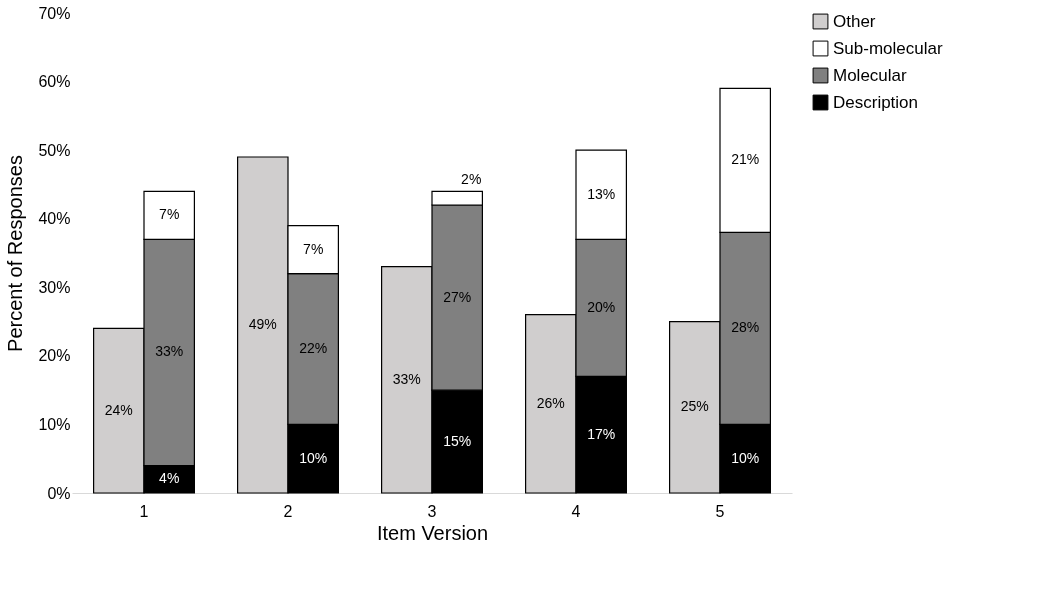 The height and width of the screenshot is (606, 1060). What do you see at coordinates (262, 324) in the screenshot?
I see `data-label: 49%` at bounding box center [262, 324].